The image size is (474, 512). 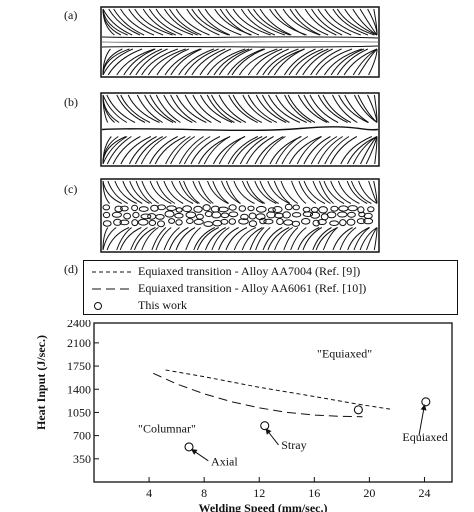 What do you see at coordinates (71, 102) in the screenshot?
I see `panel-label-b: (b)` at bounding box center [71, 102].